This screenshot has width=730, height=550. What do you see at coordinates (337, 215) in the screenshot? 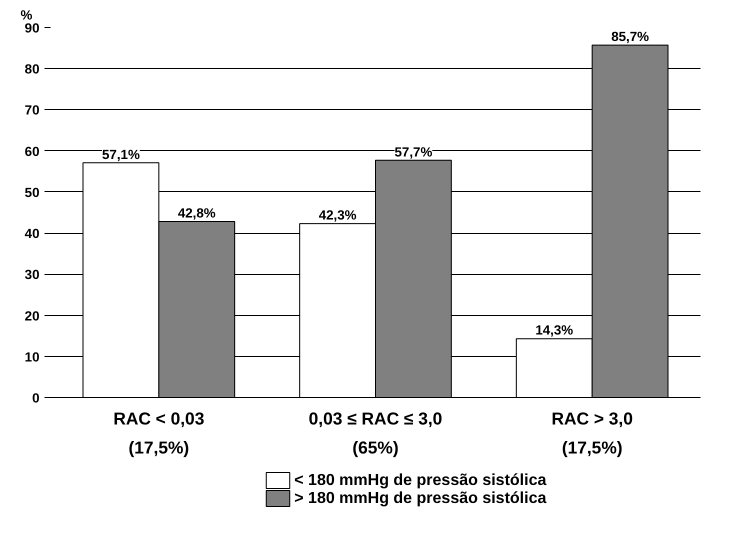
I see `data-label: 42,3%` at bounding box center [337, 215].